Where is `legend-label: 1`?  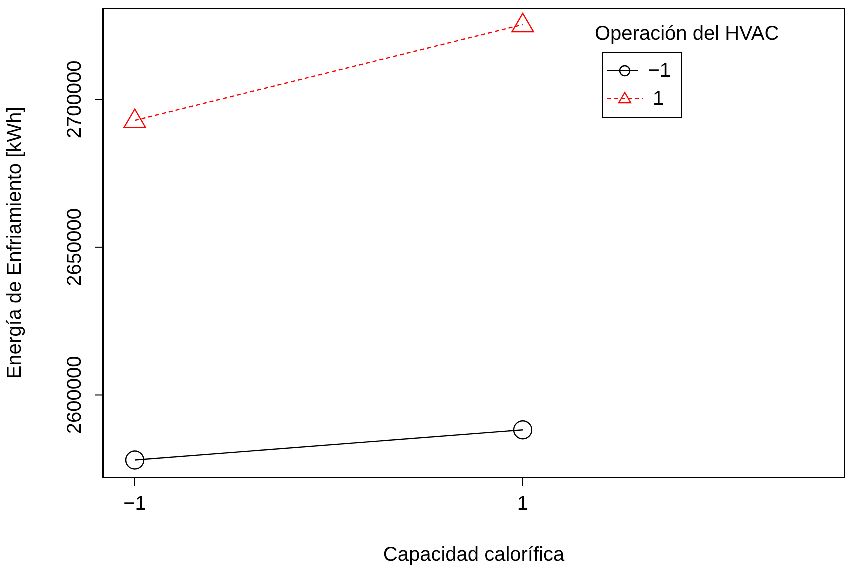 legend-label: 1 is located at coordinates (658, 99).